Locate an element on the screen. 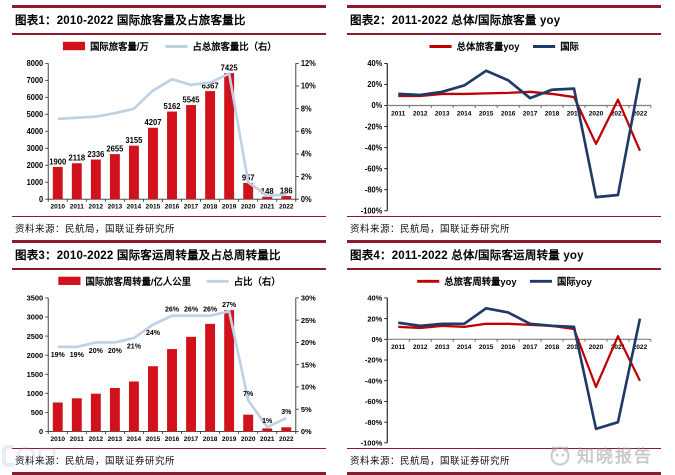 This screenshot has height=475, width=675. svg-text: 21% is located at coordinates (134, 346).